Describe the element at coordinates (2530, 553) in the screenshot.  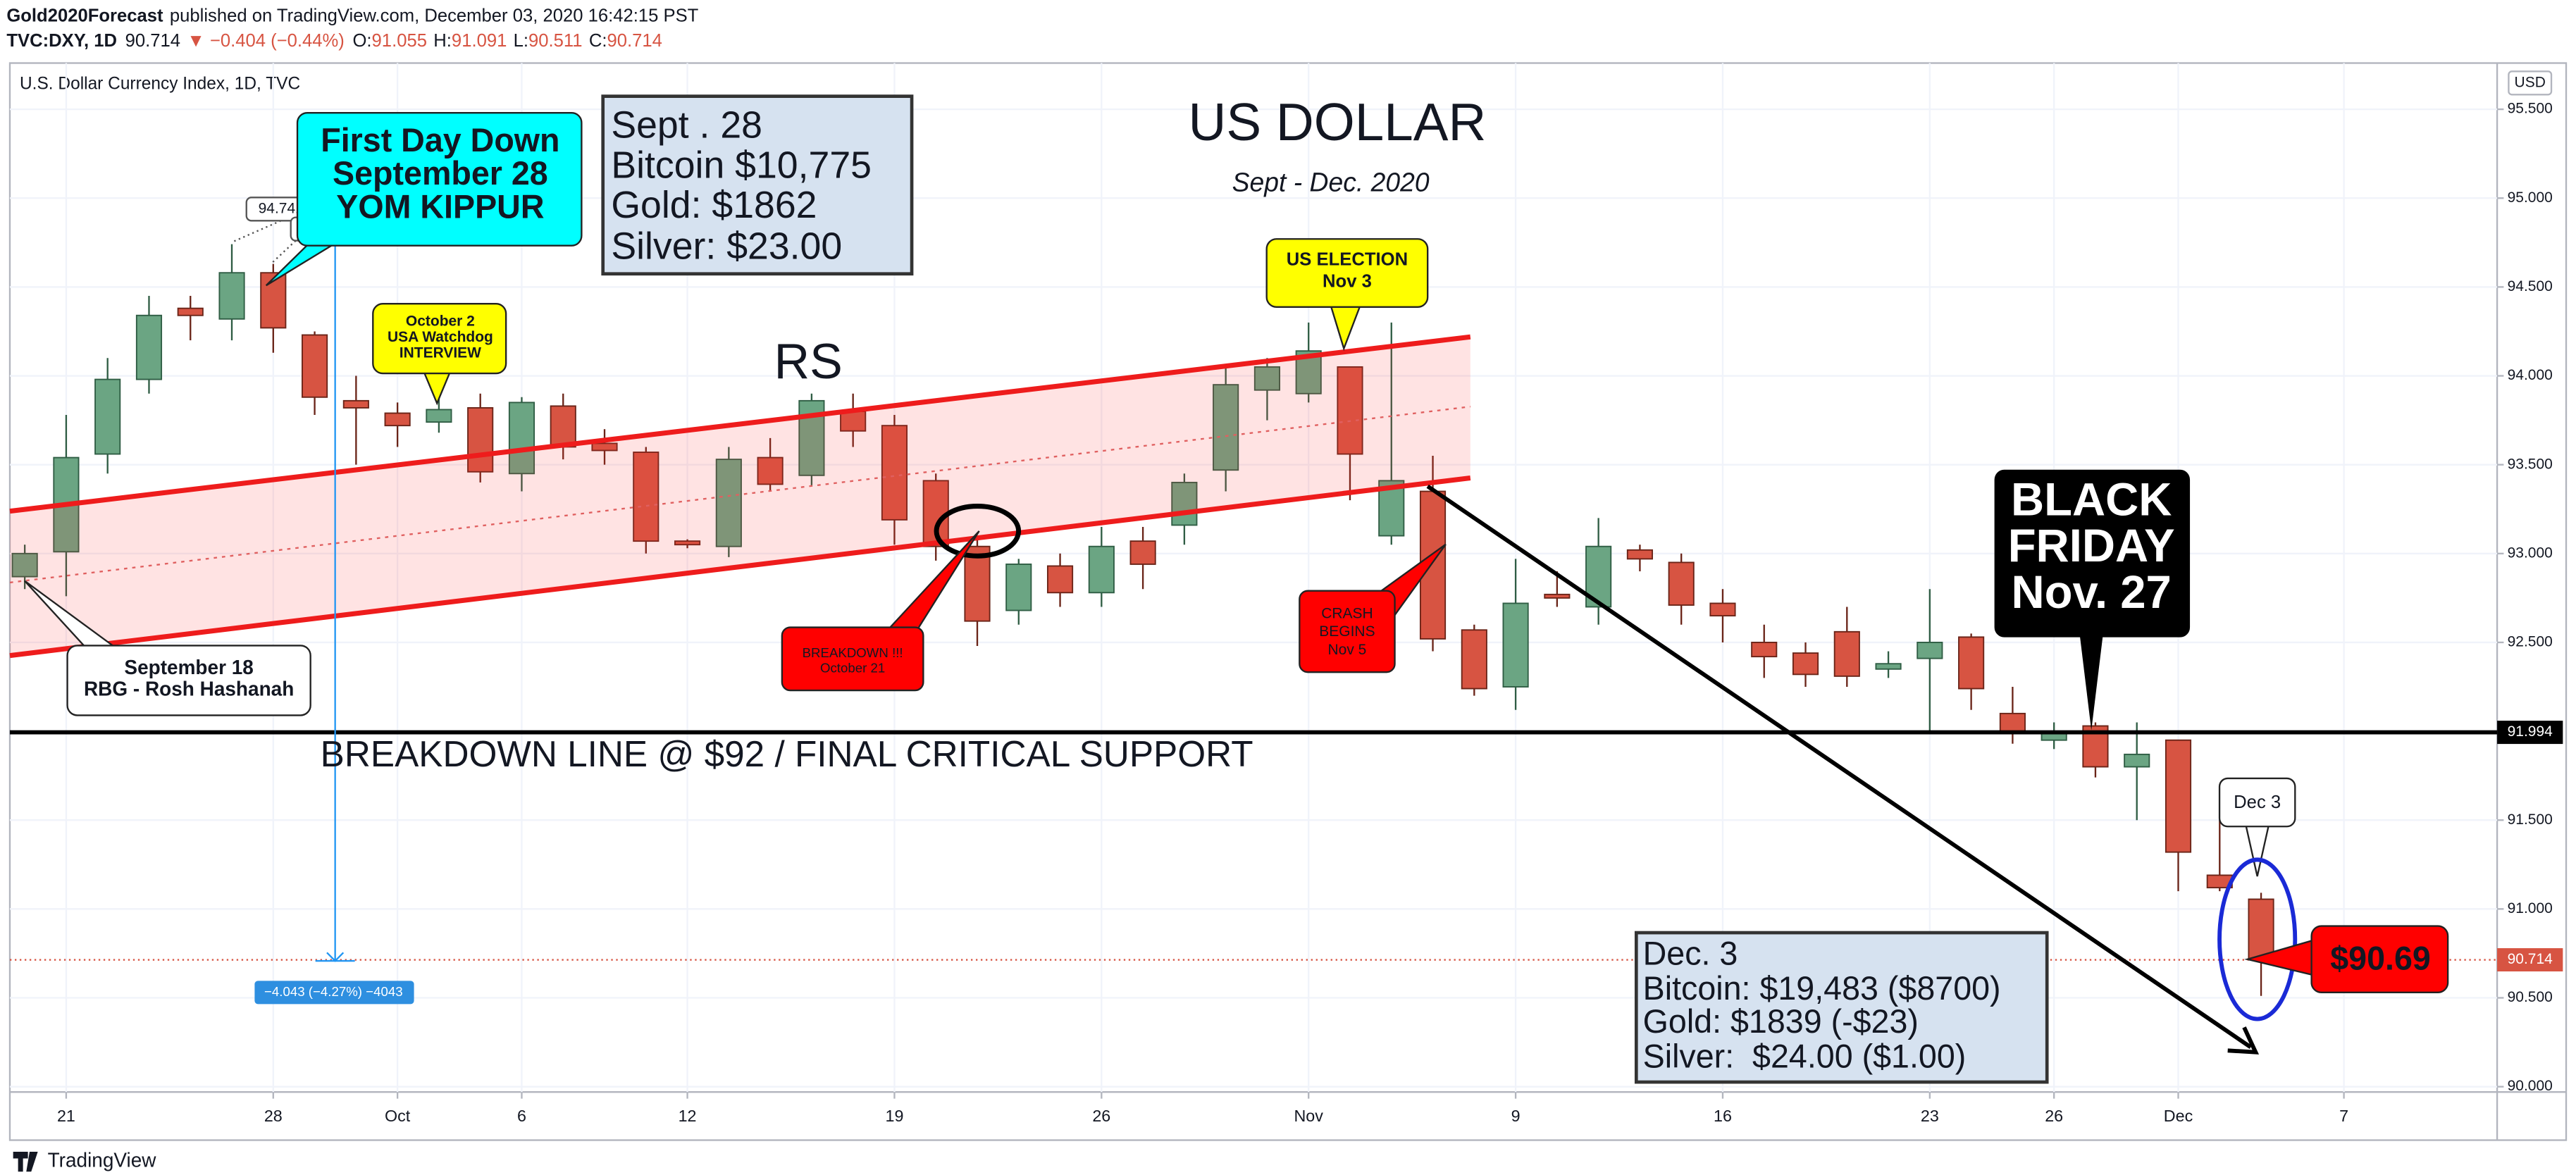
I see `y-tick-label: 93.000` at that location.